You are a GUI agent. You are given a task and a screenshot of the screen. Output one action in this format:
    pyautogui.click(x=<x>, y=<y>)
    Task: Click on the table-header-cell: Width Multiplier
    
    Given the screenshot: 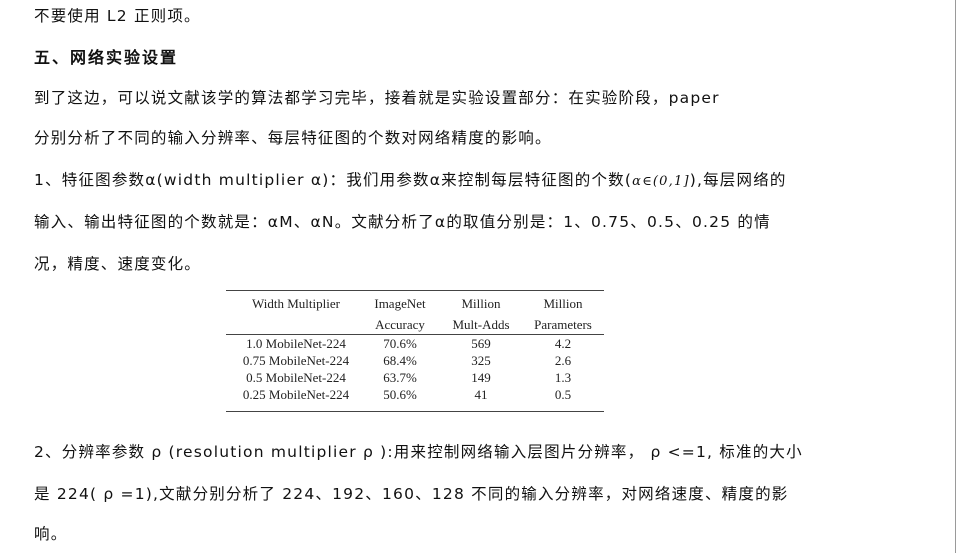 What is the action you would take?
    pyautogui.click(x=296, y=303)
    